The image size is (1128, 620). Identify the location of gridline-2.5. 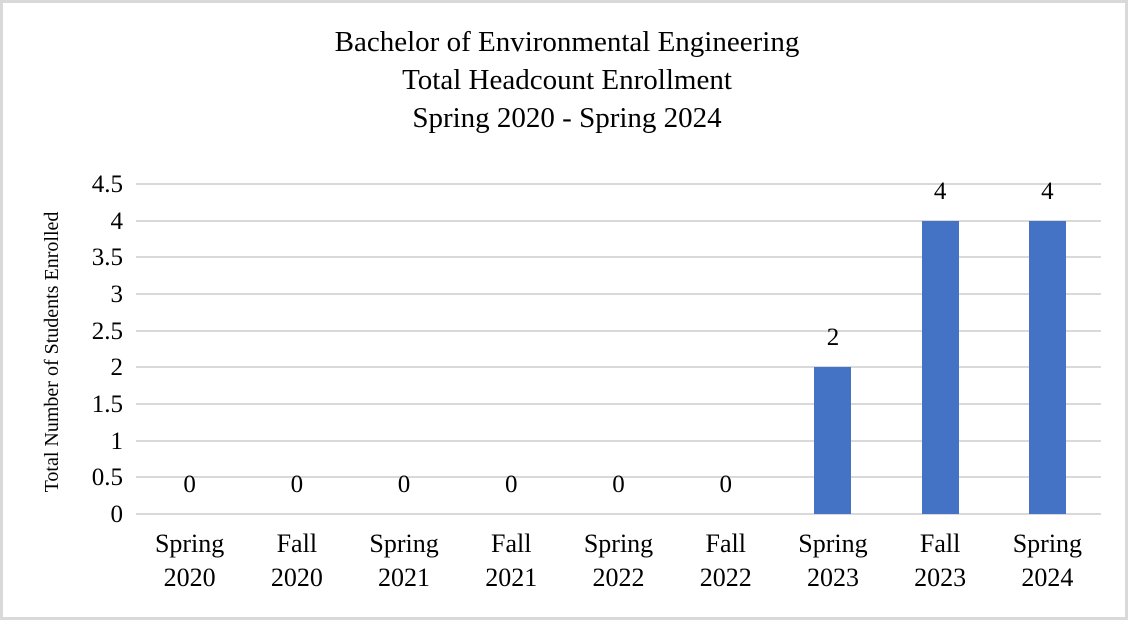
(618, 330).